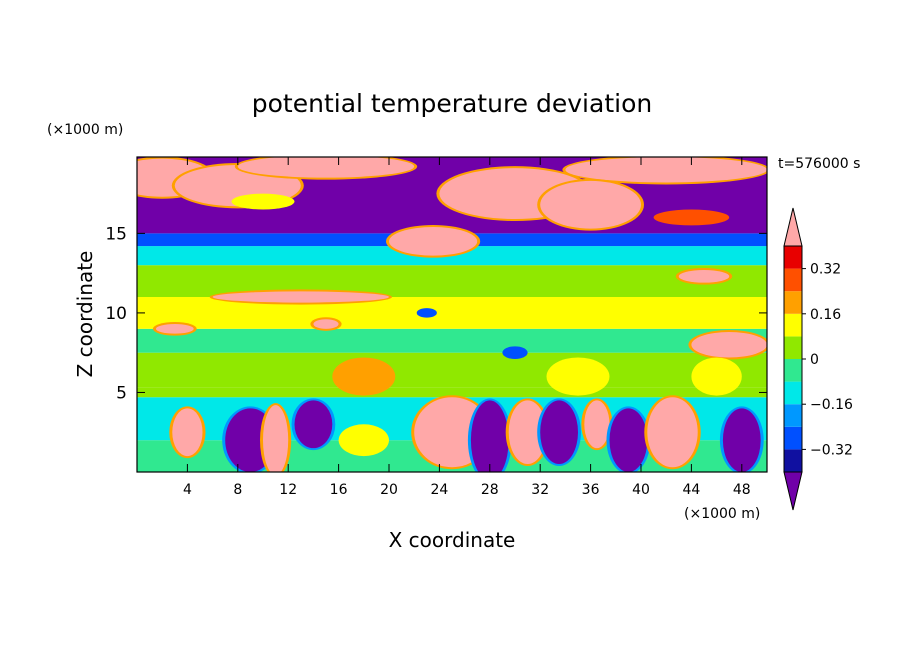 The height and width of the screenshot is (654, 904). Describe the element at coordinates (452, 540) in the screenshot. I see `x-axis-label: X coordinate` at that location.